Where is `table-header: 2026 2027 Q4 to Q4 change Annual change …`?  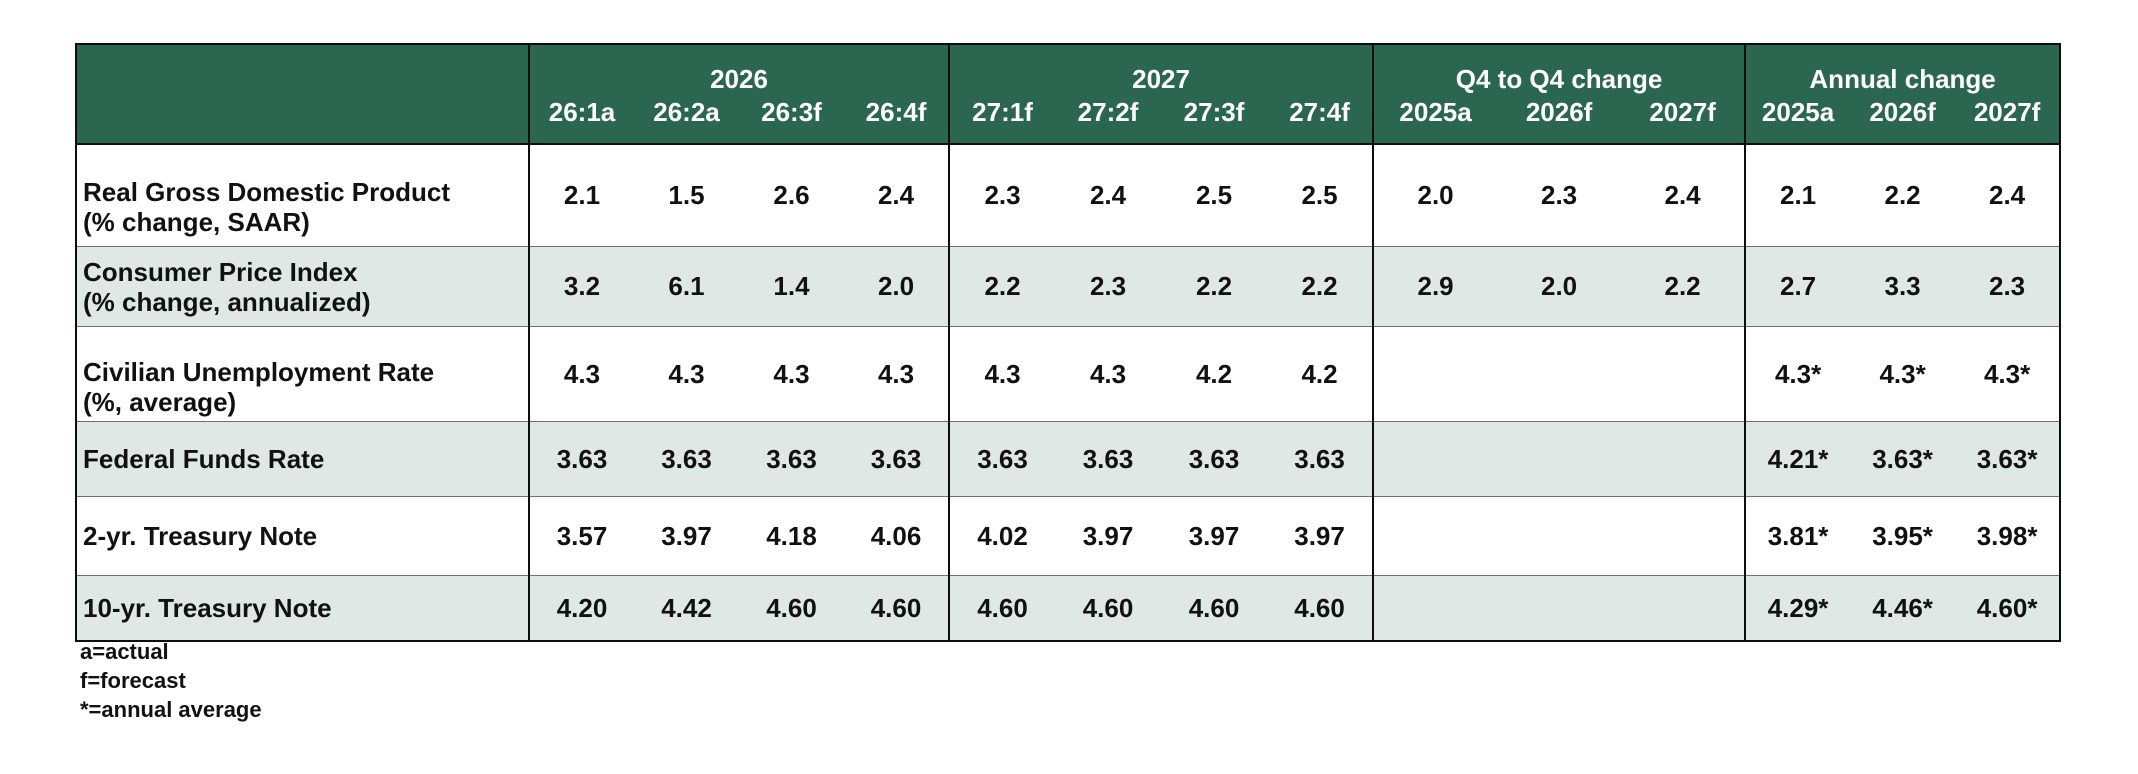 table-header: 2026 2027 Q4 to Q4 change Annual change … is located at coordinates (1068, 94).